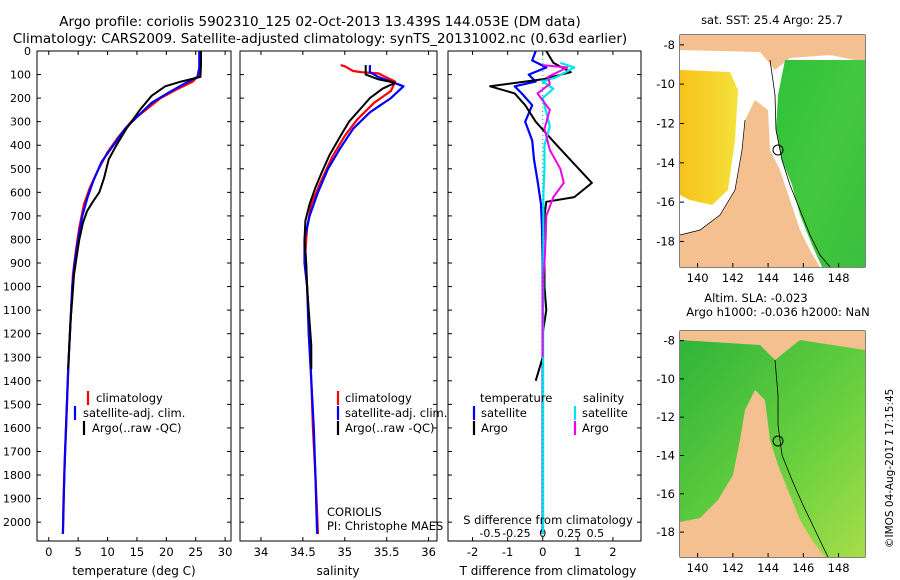  I want to click on sst-coral-sea, so click(820, 163).